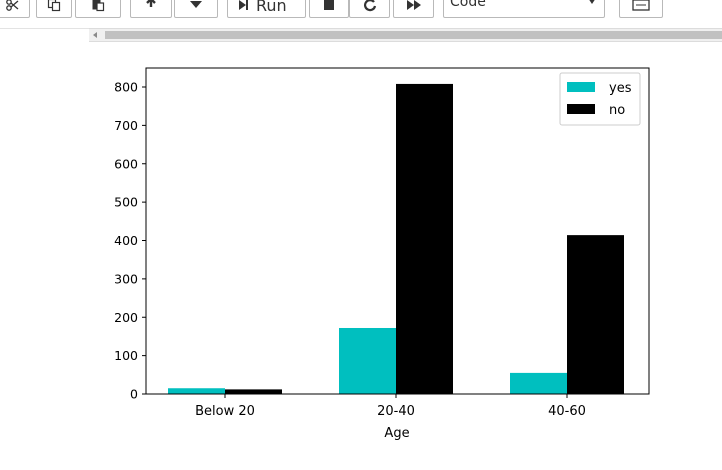 This screenshot has height=470, width=722. What do you see at coordinates (126, 240) in the screenshot?
I see `y-tick-label: 400` at bounding box center [126, 240].